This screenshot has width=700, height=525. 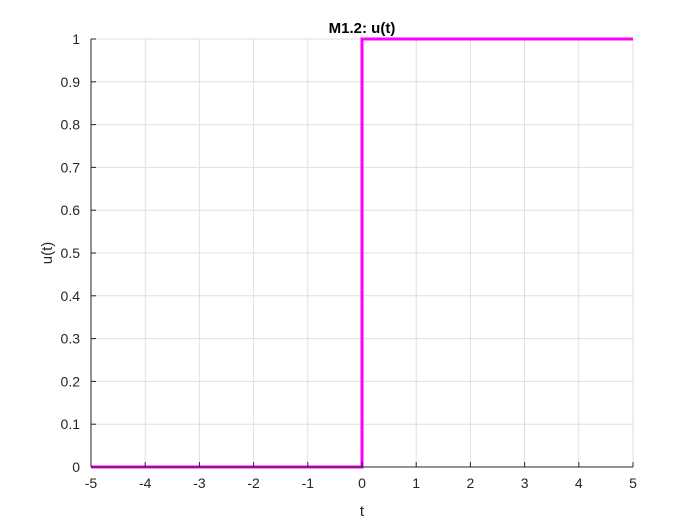 What do you see at coordinates (71, 296) in the screenshot?
I see `y-tick-label: 0.4` at bounding box center [71, 296].